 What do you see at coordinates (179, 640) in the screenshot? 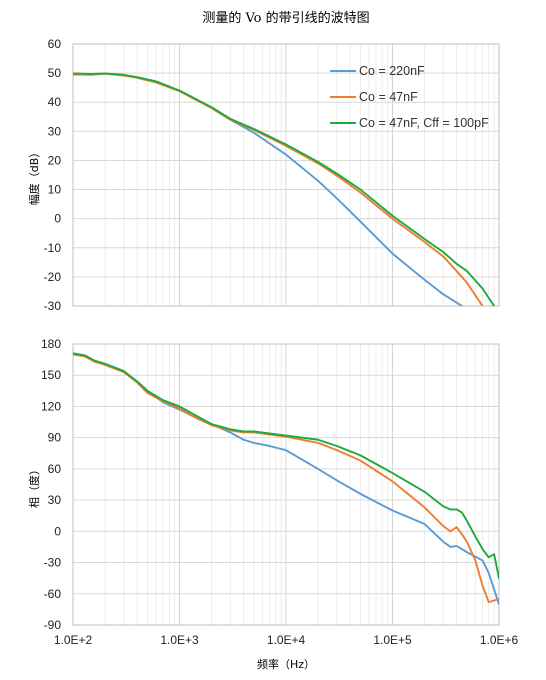
I see `x-tick-label: 1.0E+3` at bounding box center [179, 640].